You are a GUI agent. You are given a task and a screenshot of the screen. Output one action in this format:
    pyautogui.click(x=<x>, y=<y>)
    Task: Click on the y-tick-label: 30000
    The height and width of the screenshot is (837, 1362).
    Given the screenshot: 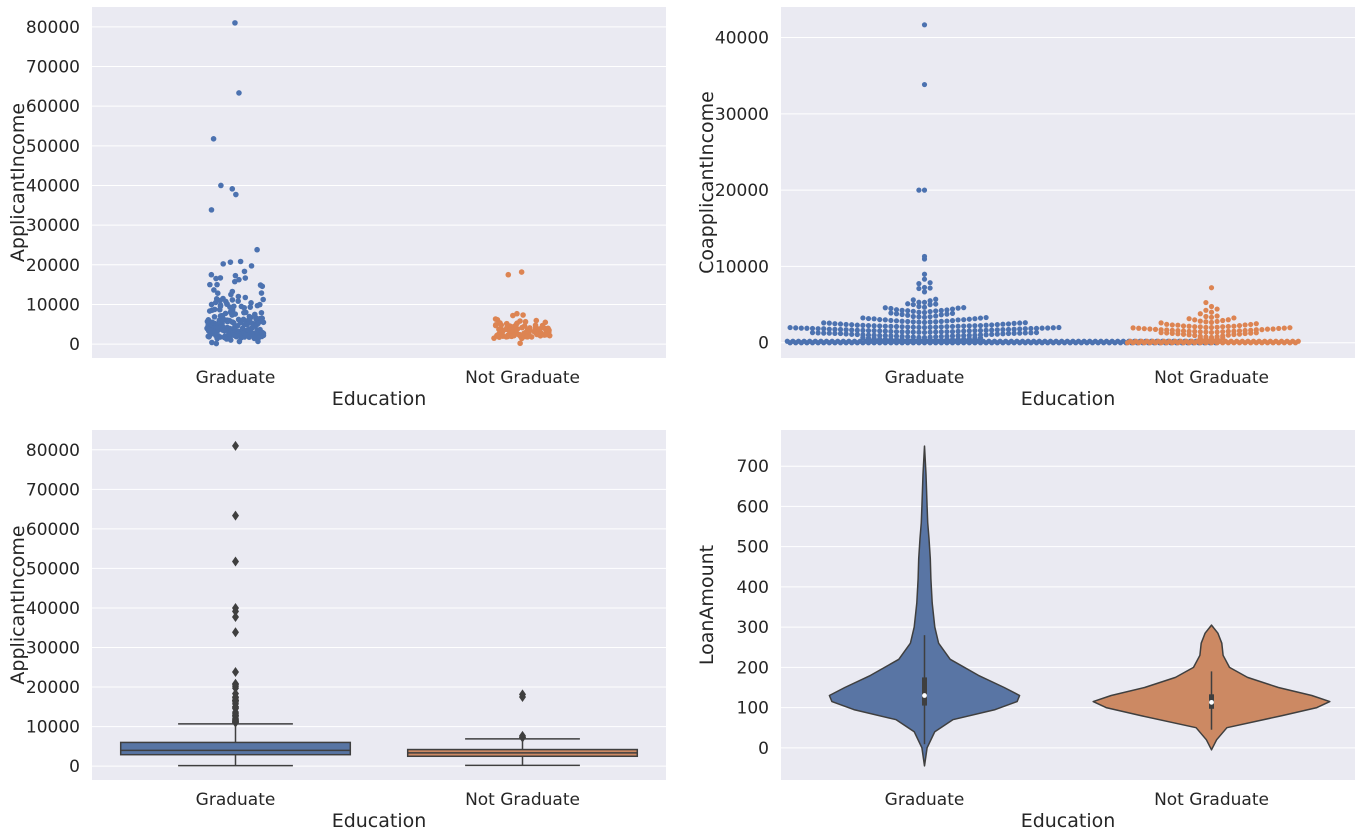 What is the action you would take?
    pyautogui.click(x=742, y=115)
    